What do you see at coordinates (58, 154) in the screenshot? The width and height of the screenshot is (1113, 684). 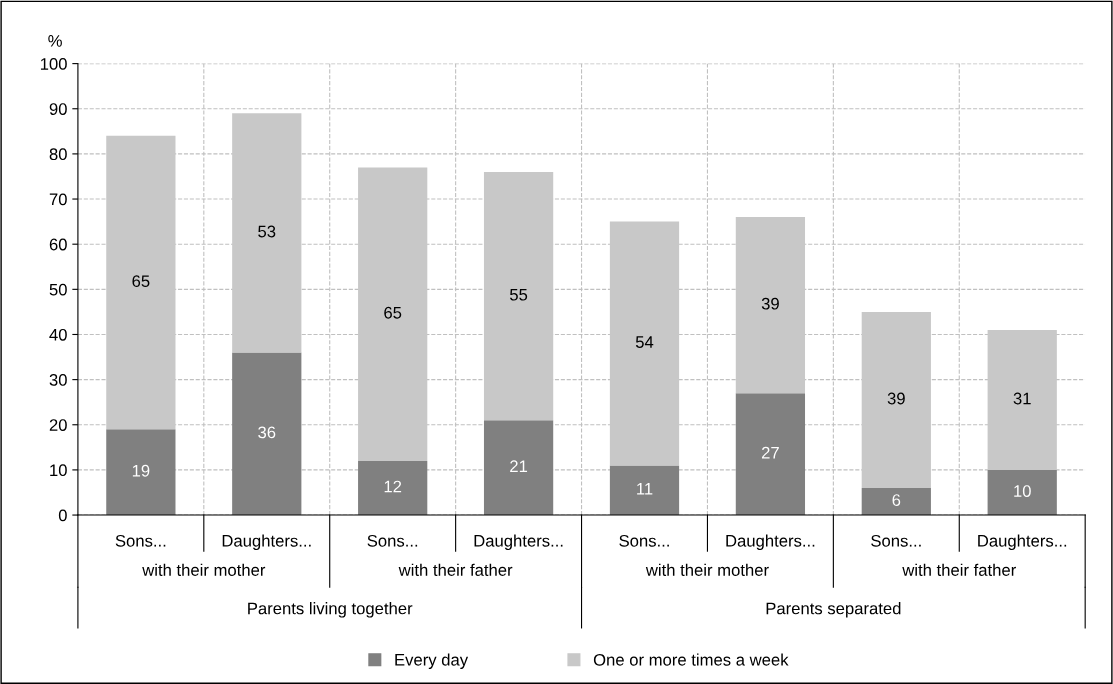 I see `y-tick-label: 80` at bounding box center [58, 154].